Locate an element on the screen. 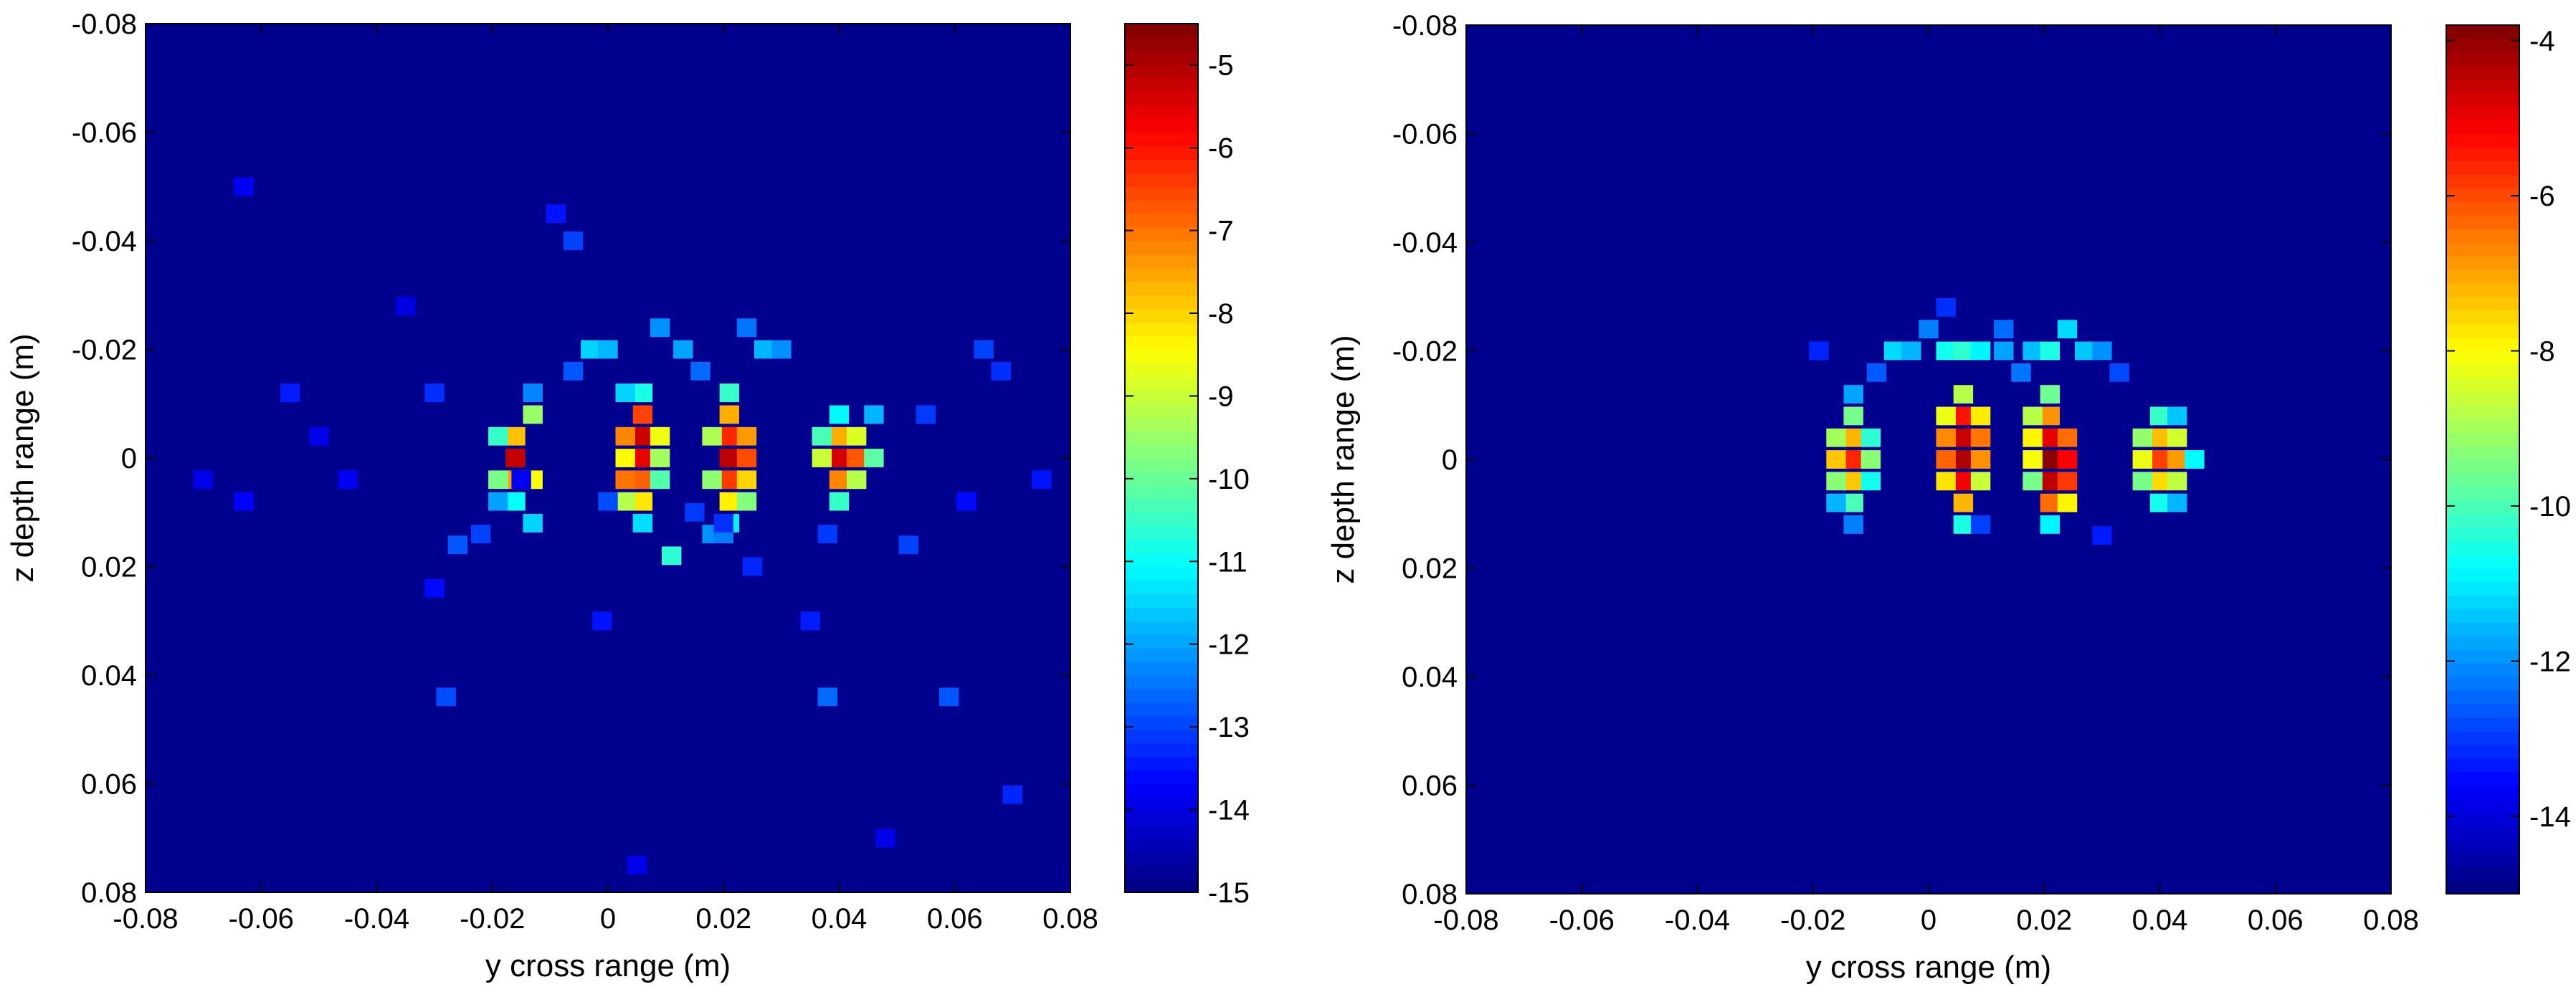 This screenshot has width=2576, height=997. y-tick-label: -0.04 is located at coordinates (104, 241).